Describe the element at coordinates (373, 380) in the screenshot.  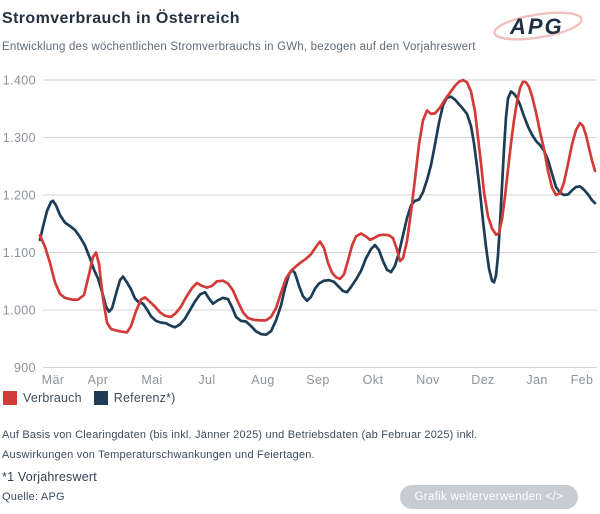
I see `x-axis-tick-label: Okt` at that location.